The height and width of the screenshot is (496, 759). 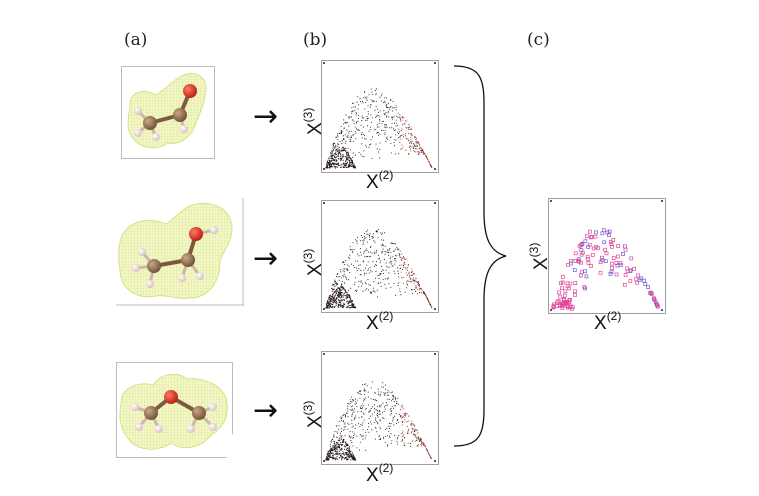 I want to click on ethanol-molecule-icon, so click(x=180, y=252).